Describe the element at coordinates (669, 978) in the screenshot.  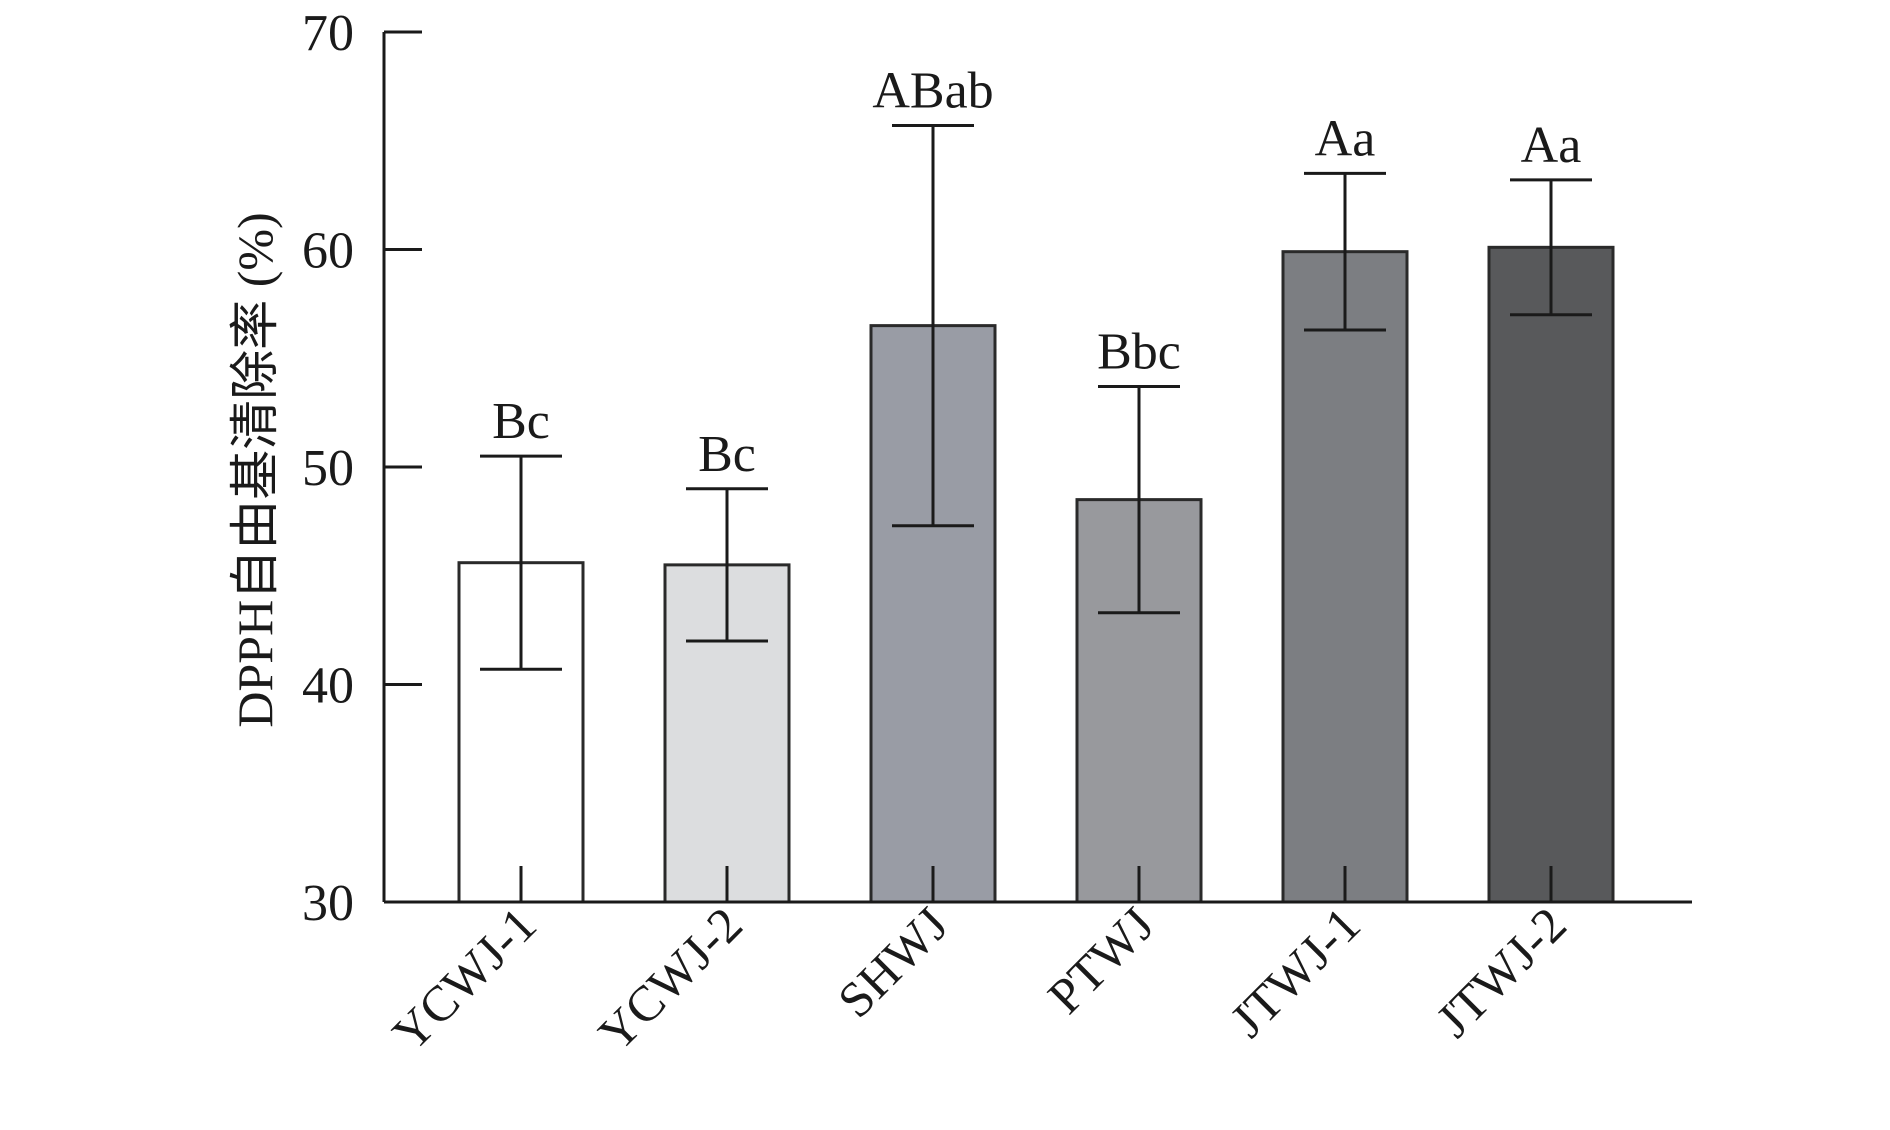
I see `x-tick-label: YCWJ-2` at that location.